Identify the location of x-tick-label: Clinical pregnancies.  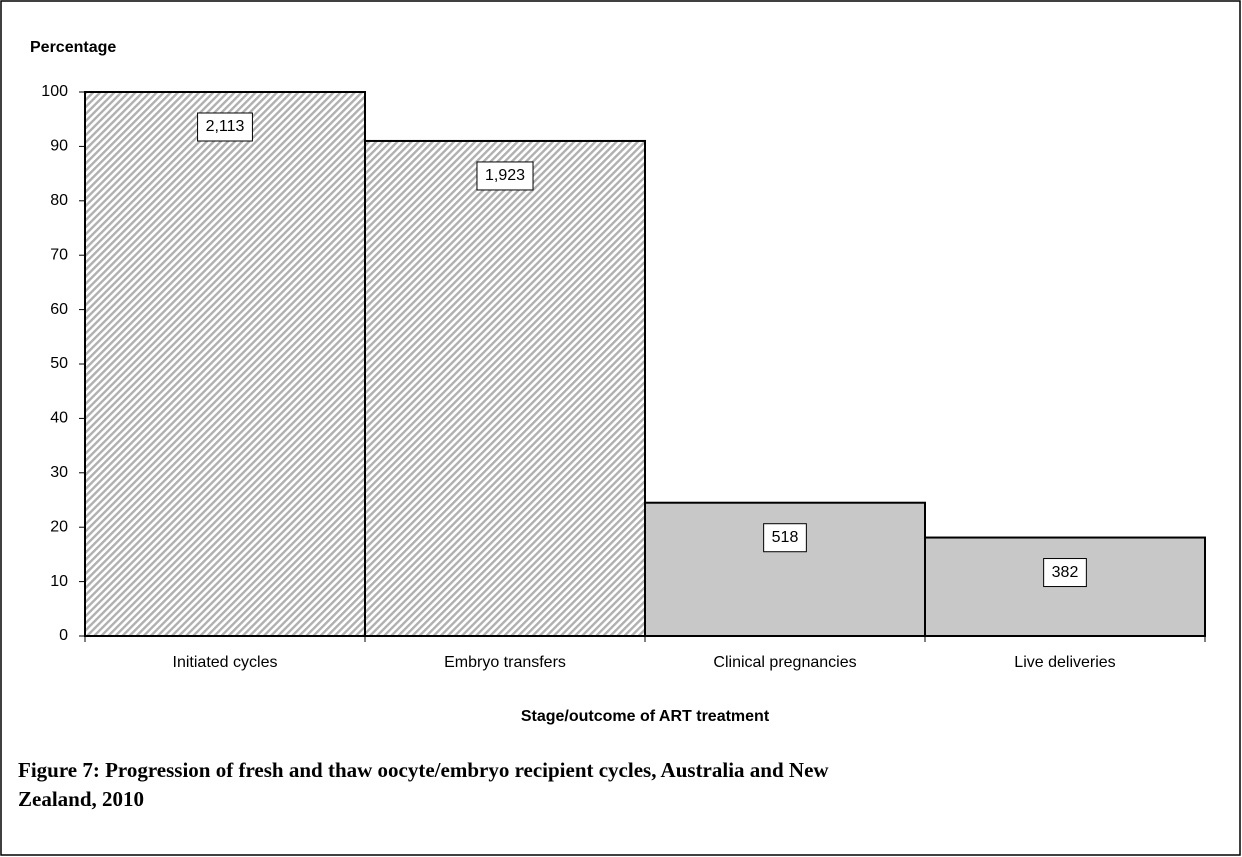
(784, 662).